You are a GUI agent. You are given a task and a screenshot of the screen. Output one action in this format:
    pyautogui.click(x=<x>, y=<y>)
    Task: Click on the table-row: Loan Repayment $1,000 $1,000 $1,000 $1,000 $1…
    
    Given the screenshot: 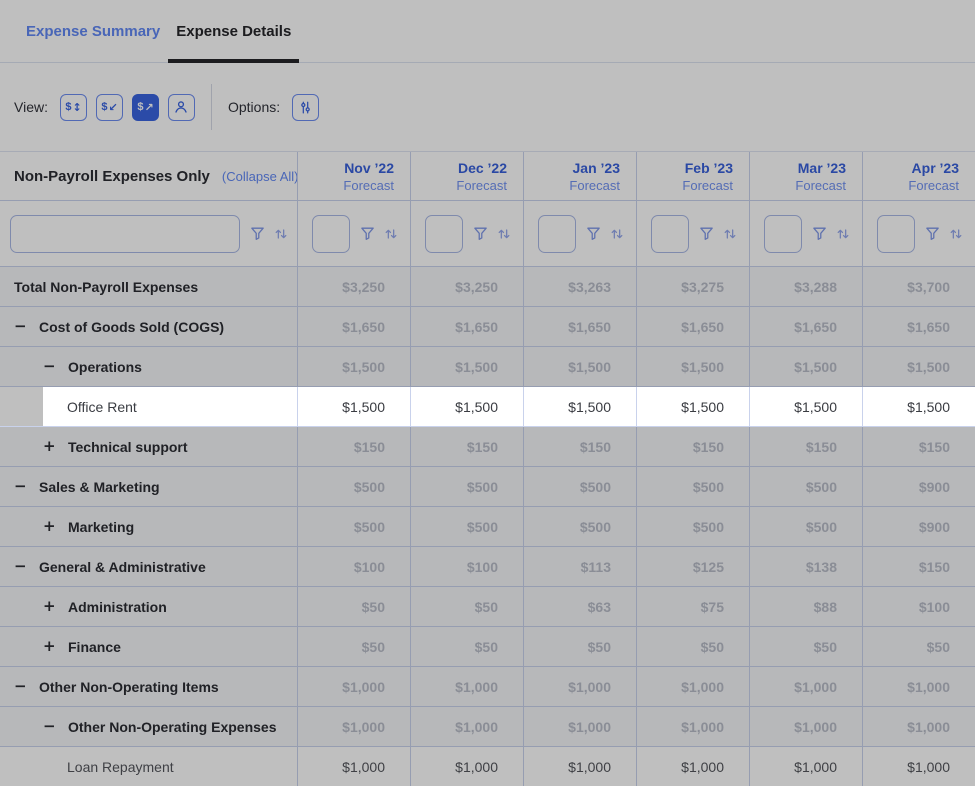 What is the action you would take?
    pyautogui.click(x=487, y=766)
    